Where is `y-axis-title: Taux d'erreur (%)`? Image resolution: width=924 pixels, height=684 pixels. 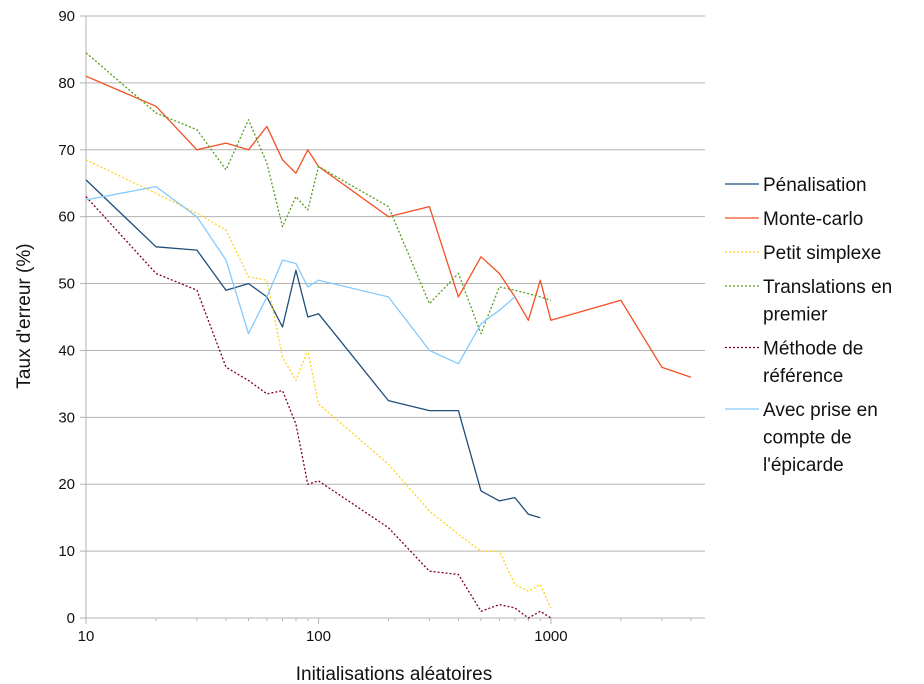
y-axis-title: Taux d'erreur (%) is located at coordinates (24, 315).